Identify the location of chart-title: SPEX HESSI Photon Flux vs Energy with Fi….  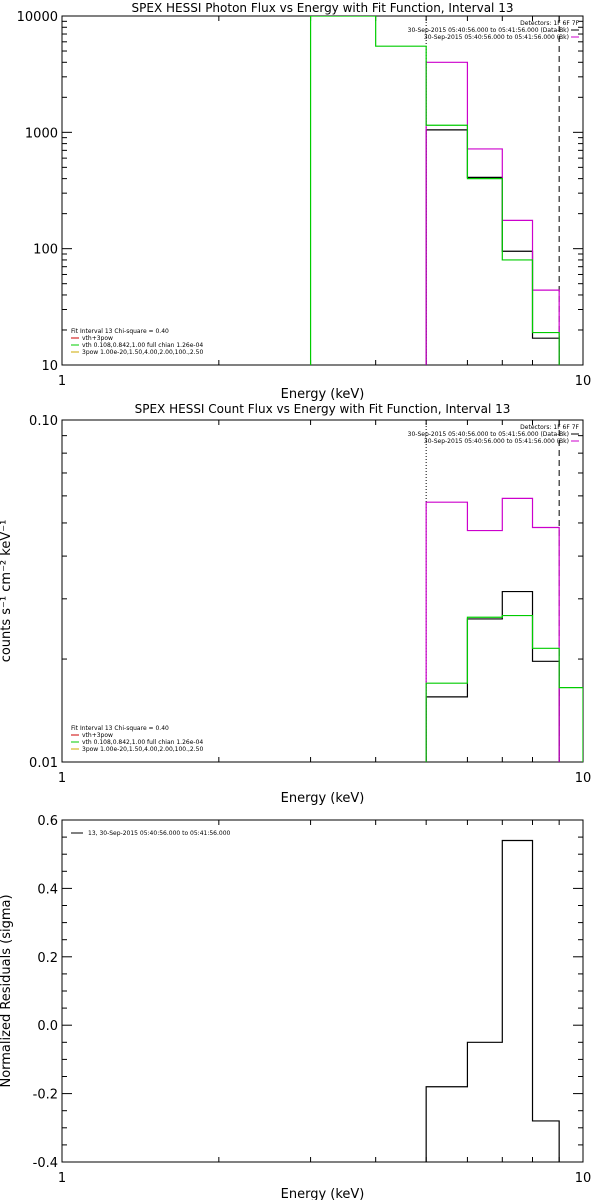
(323, 8).